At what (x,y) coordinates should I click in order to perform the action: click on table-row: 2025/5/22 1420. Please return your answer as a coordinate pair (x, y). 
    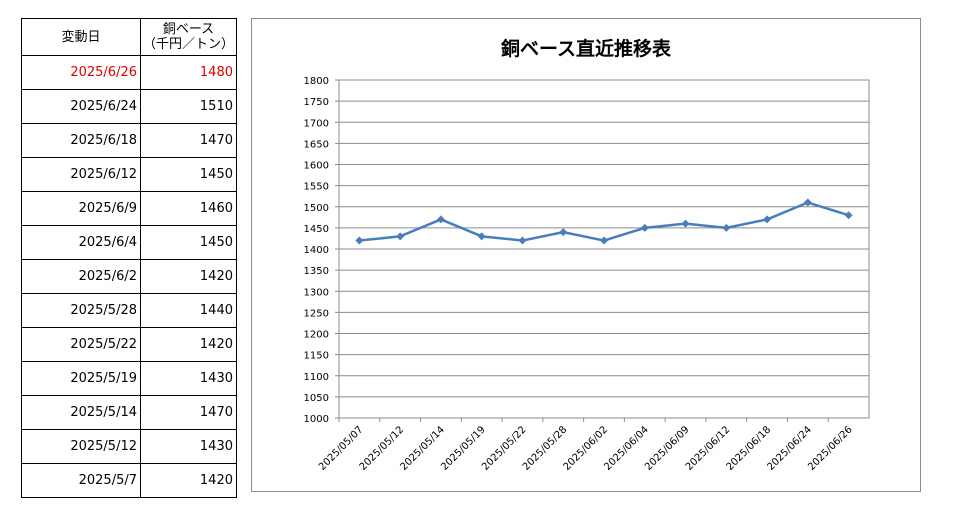
    Looking at the image, I should click on (129, 344).